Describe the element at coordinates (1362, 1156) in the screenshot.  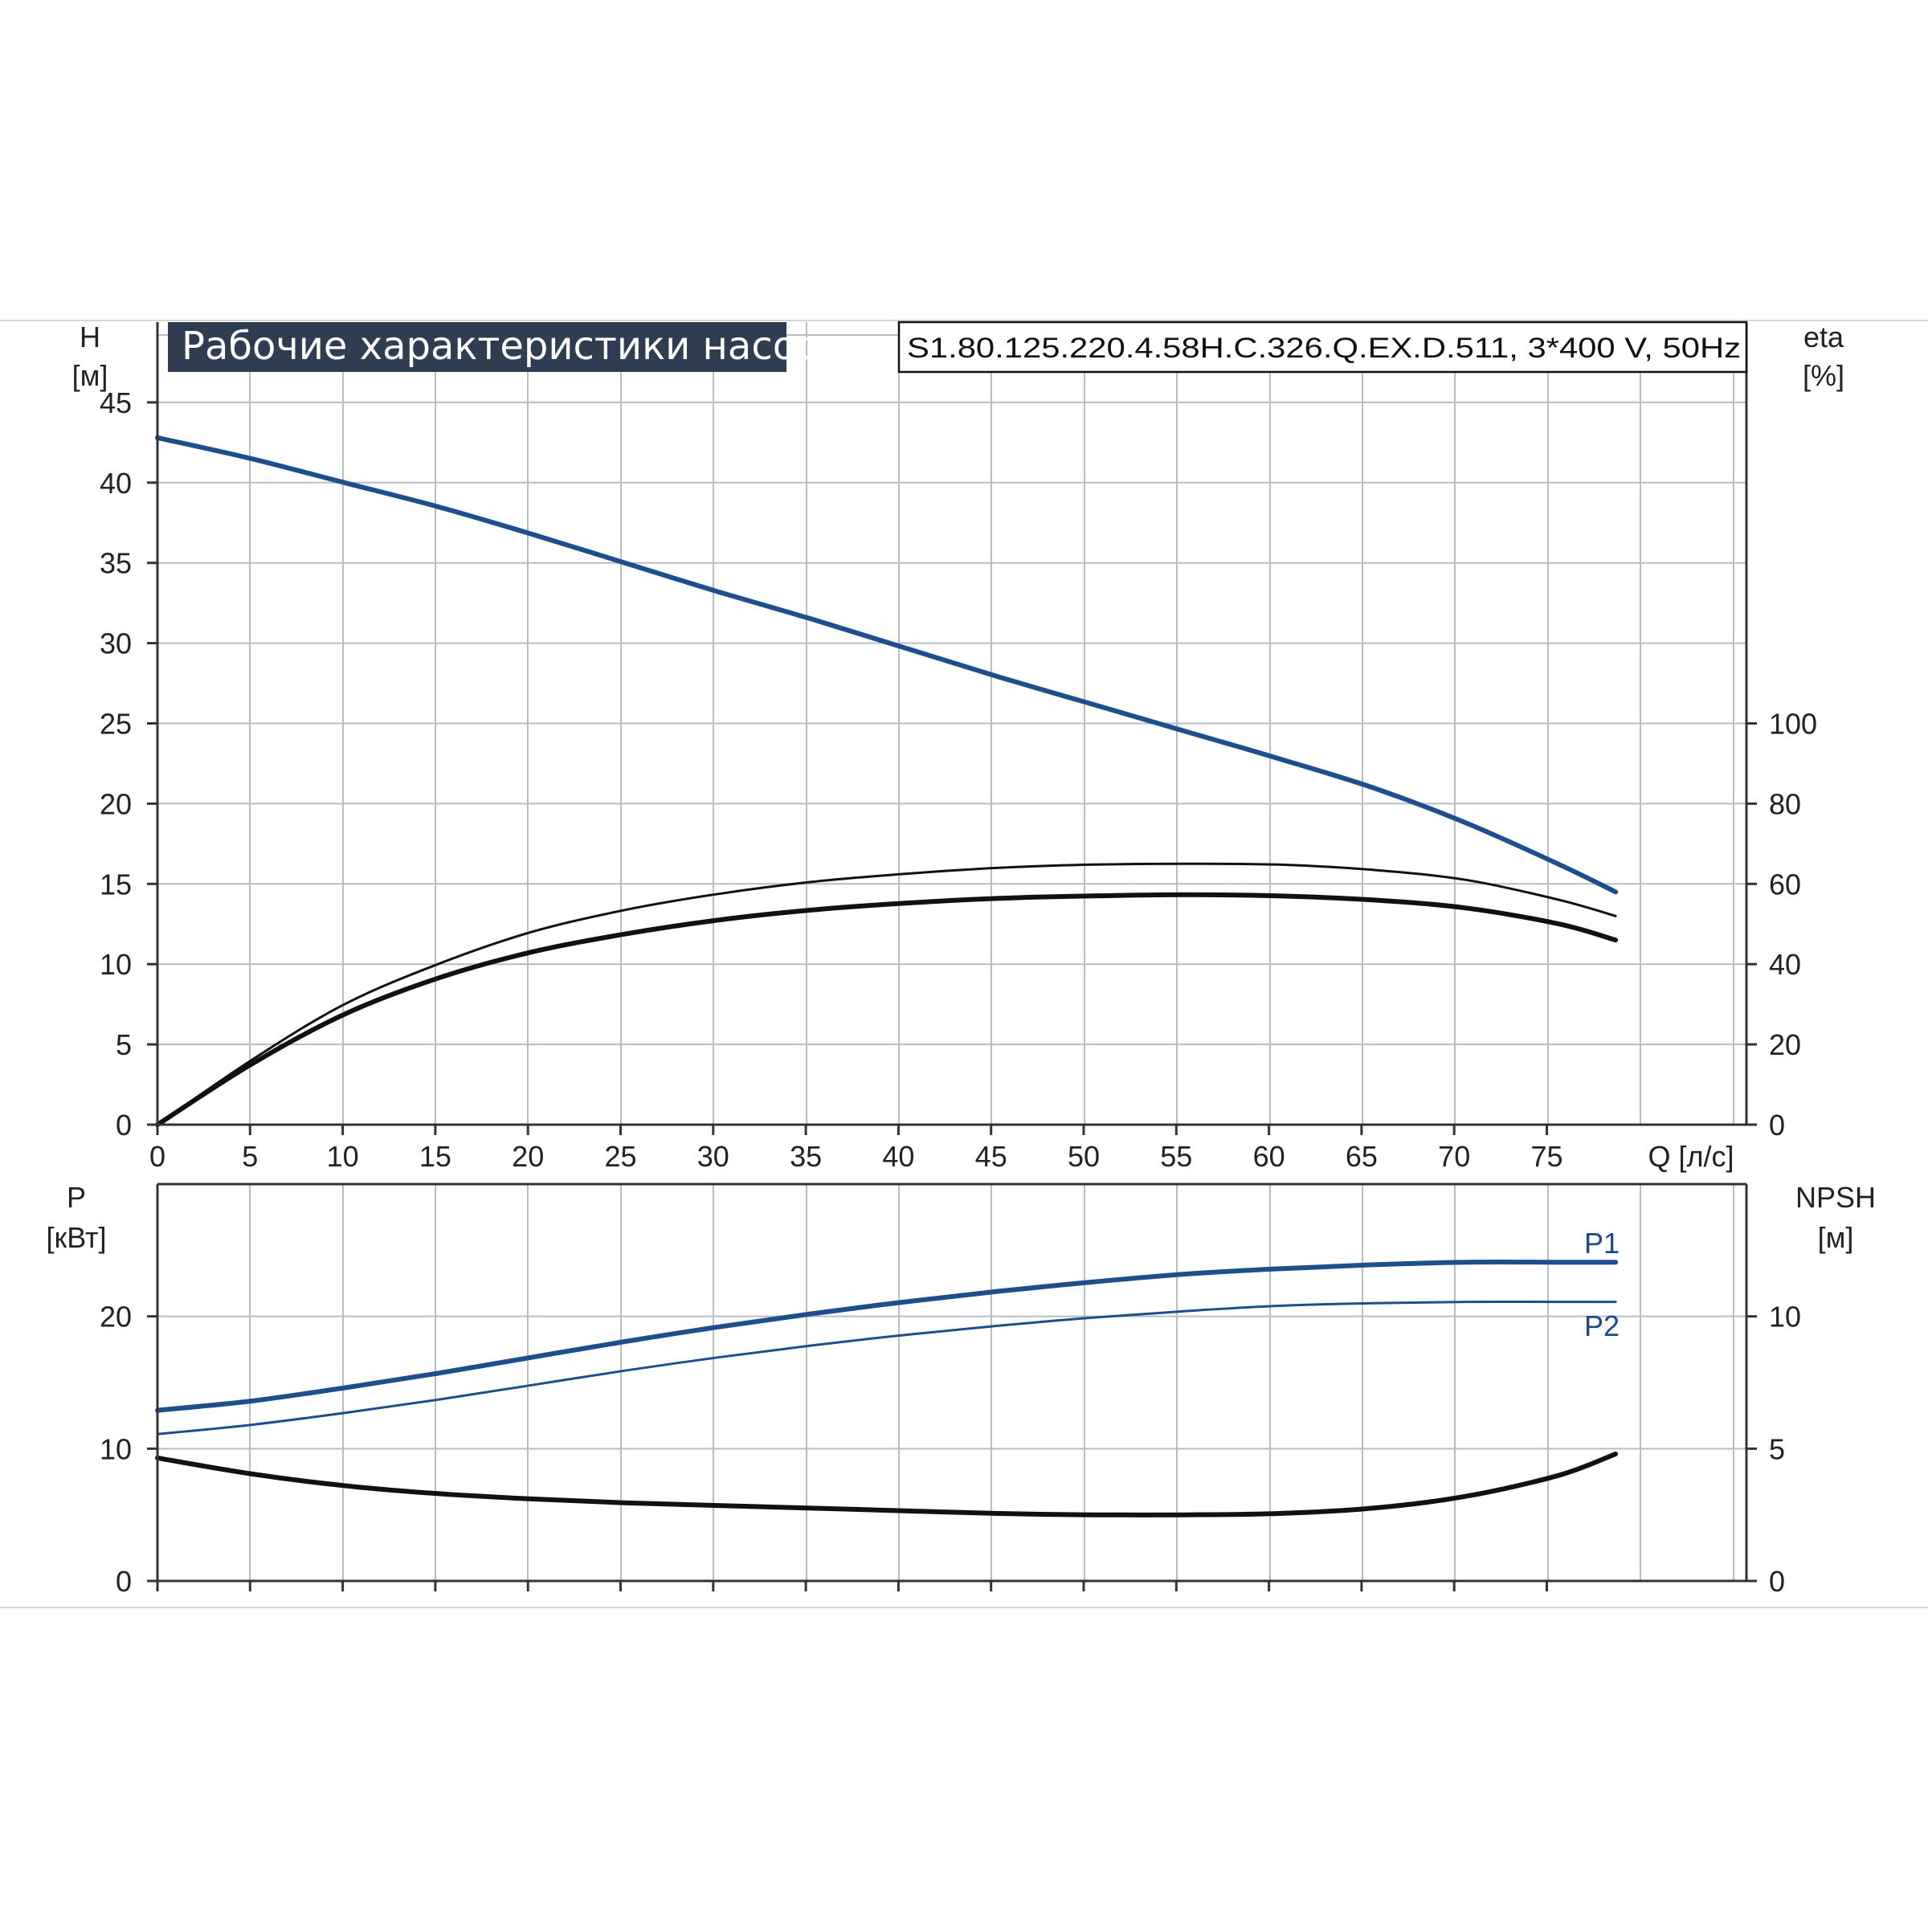
I see `x-tick-label: 65` at that location.